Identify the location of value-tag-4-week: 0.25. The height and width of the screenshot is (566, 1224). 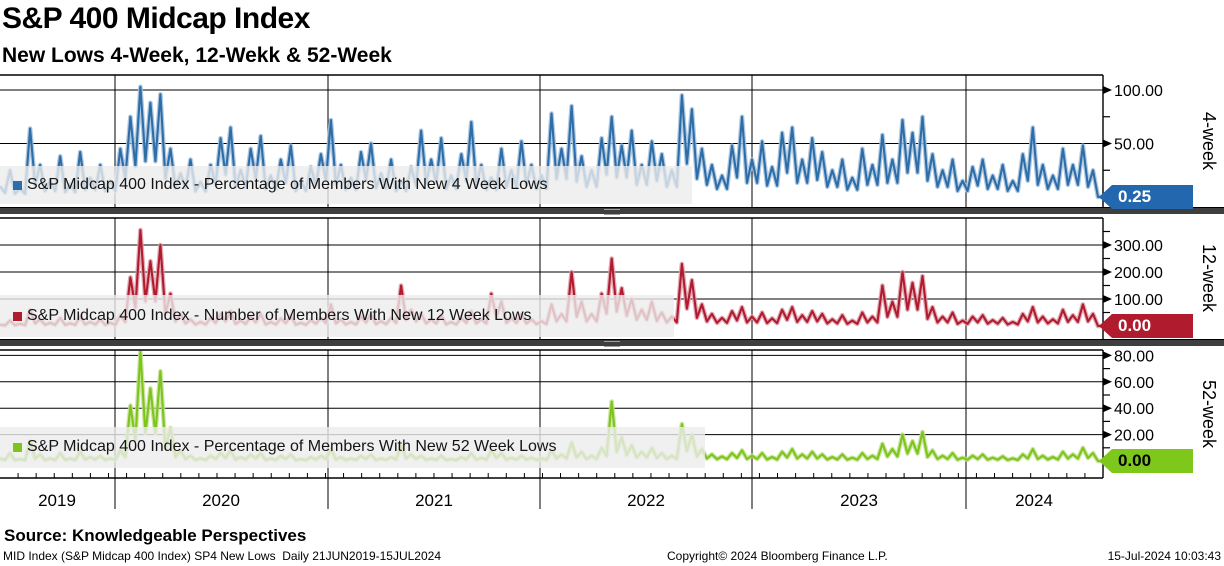
(1146, 197).